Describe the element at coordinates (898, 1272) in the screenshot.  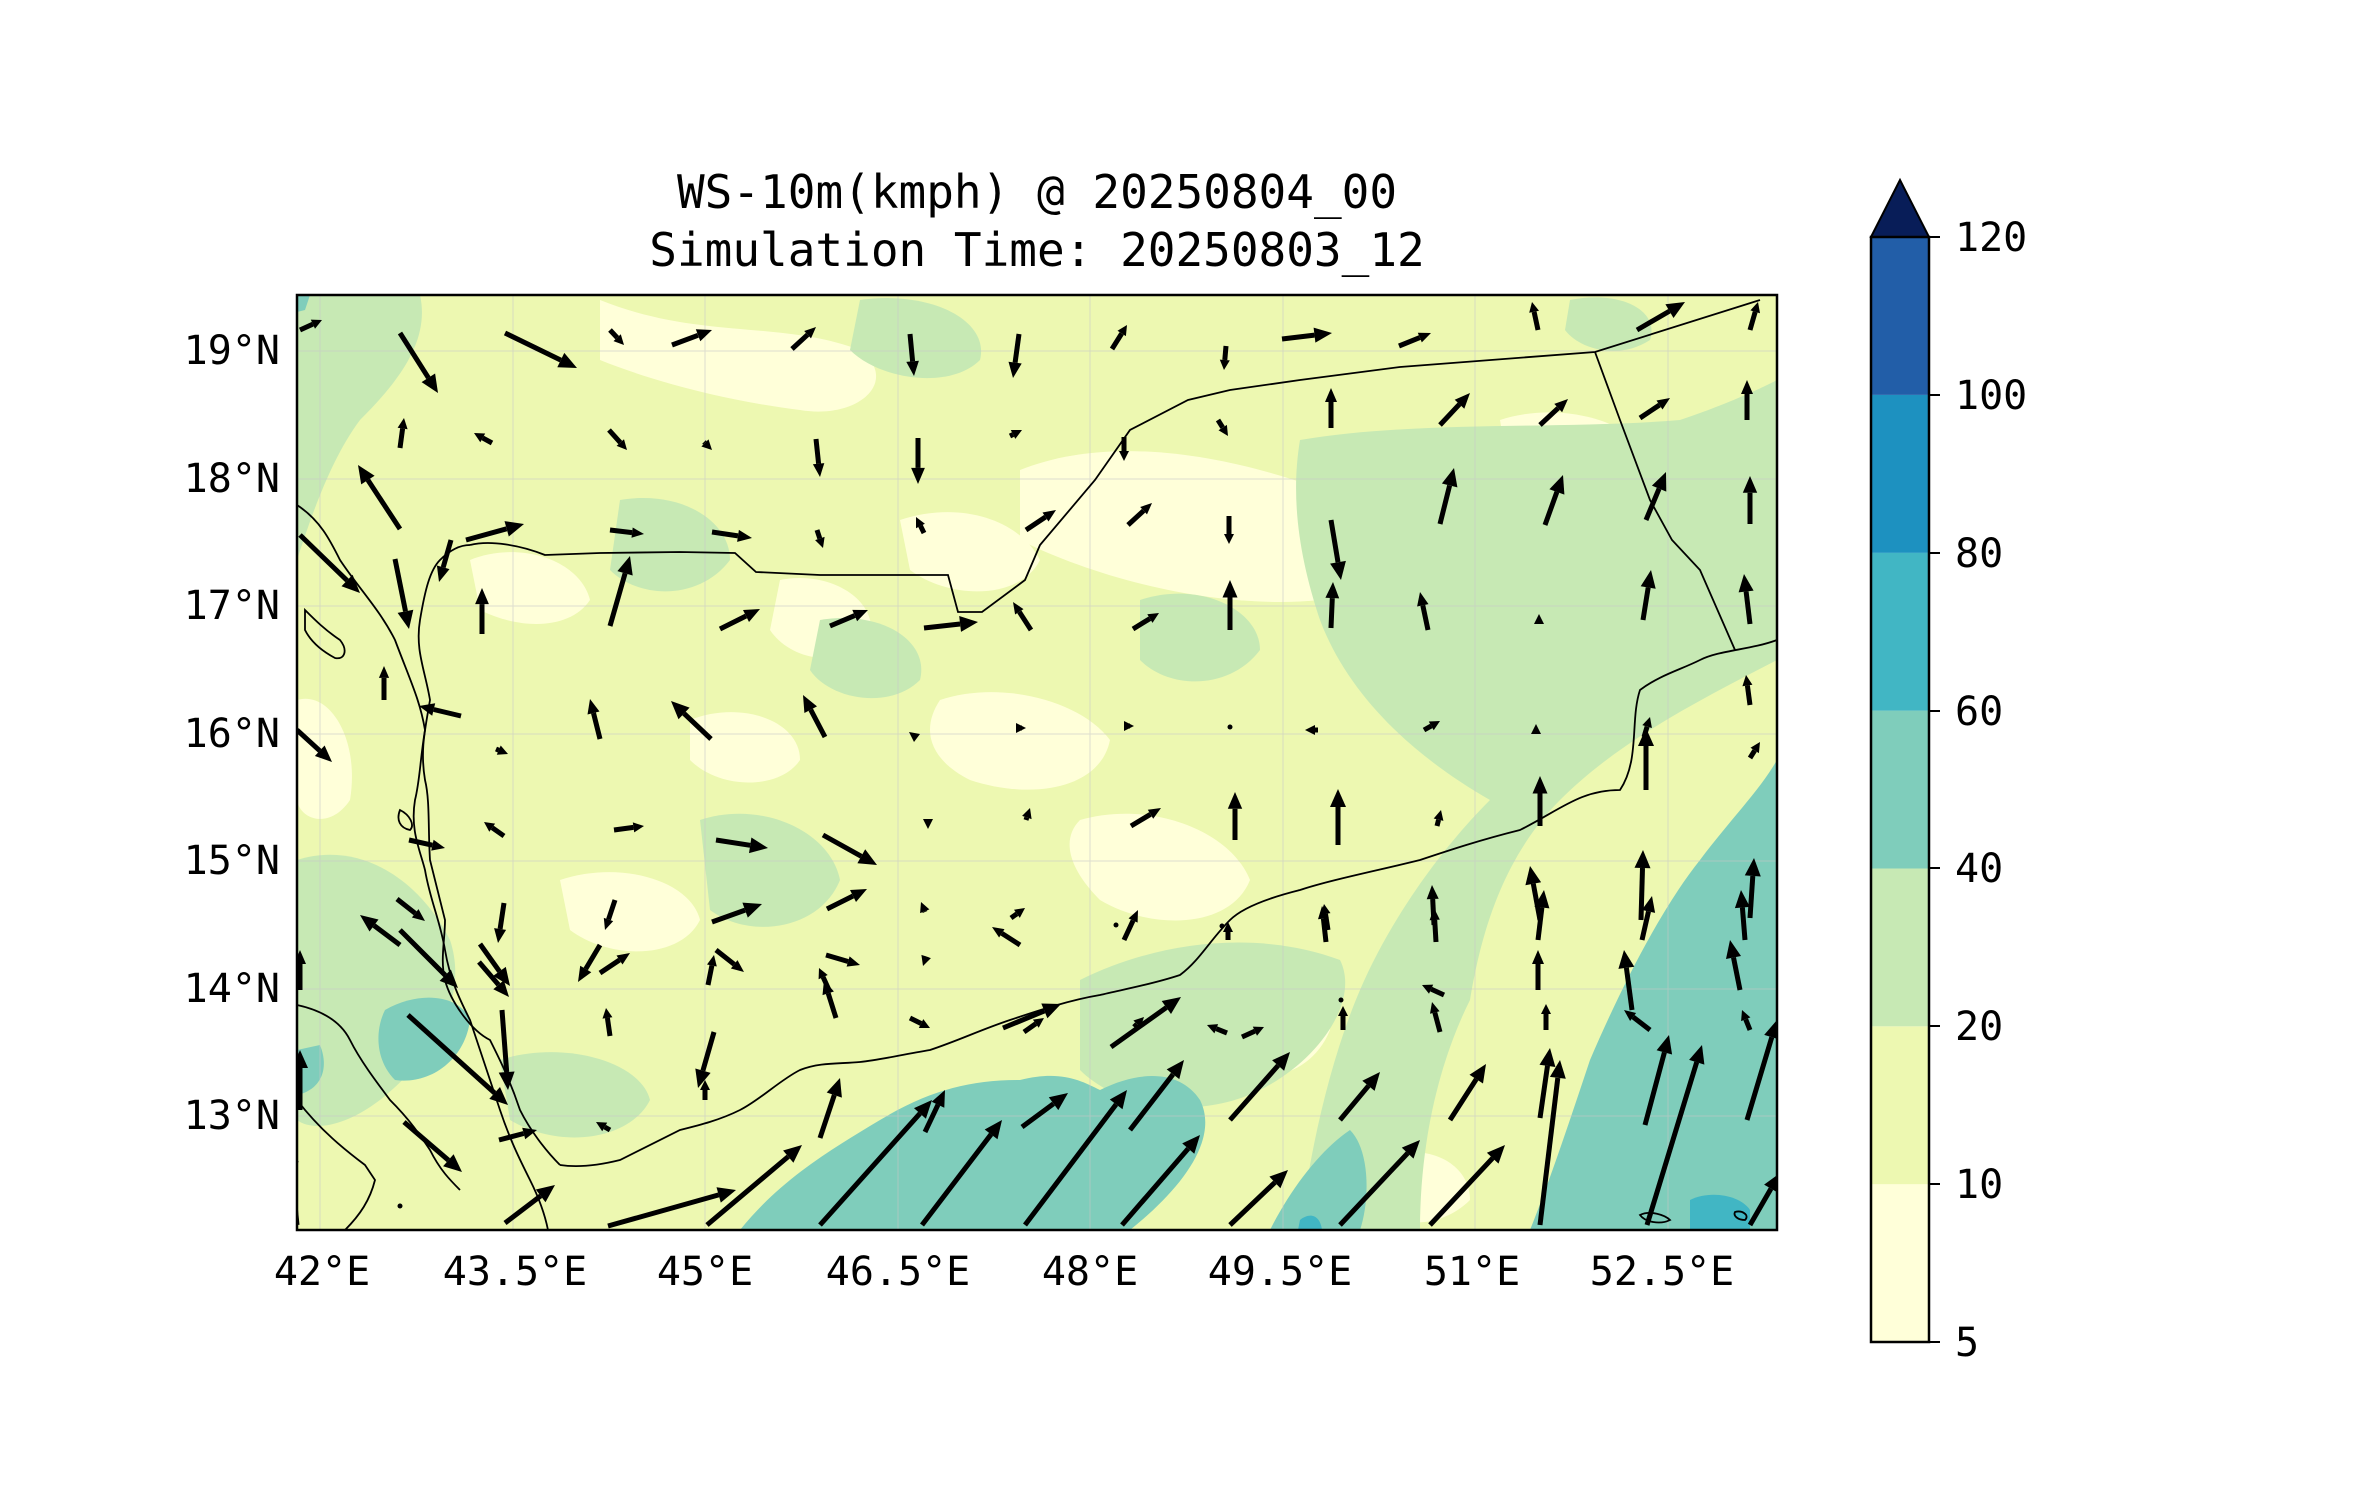
I see `x-tick-label: 46.5°E` at that location.